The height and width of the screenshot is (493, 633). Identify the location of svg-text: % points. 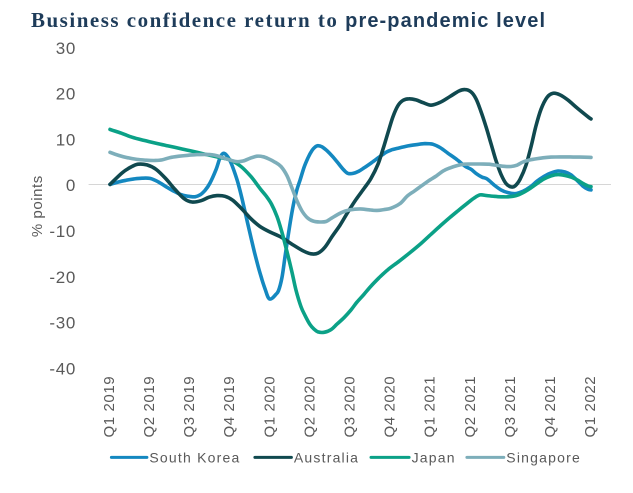
(37, 206).